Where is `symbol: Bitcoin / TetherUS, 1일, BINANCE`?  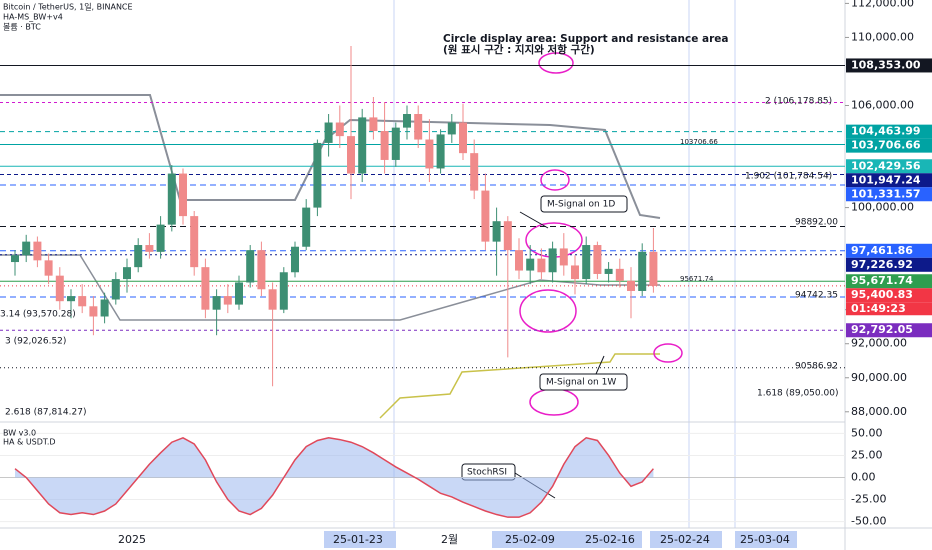 symbol: Bitcoin / TetherUS, 1일, BINANCE is located at coordinates (68, 7).